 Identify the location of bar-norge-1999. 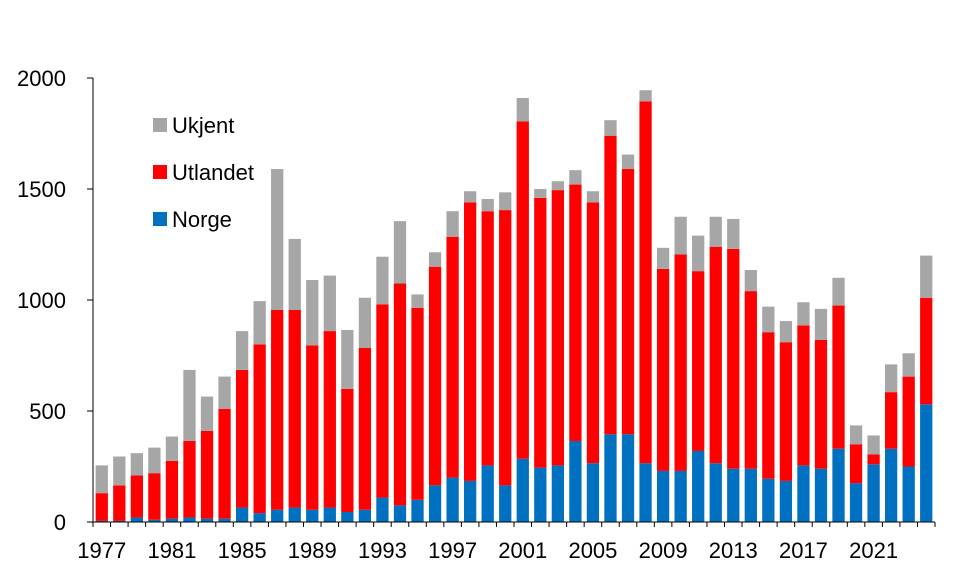
(487, 493).